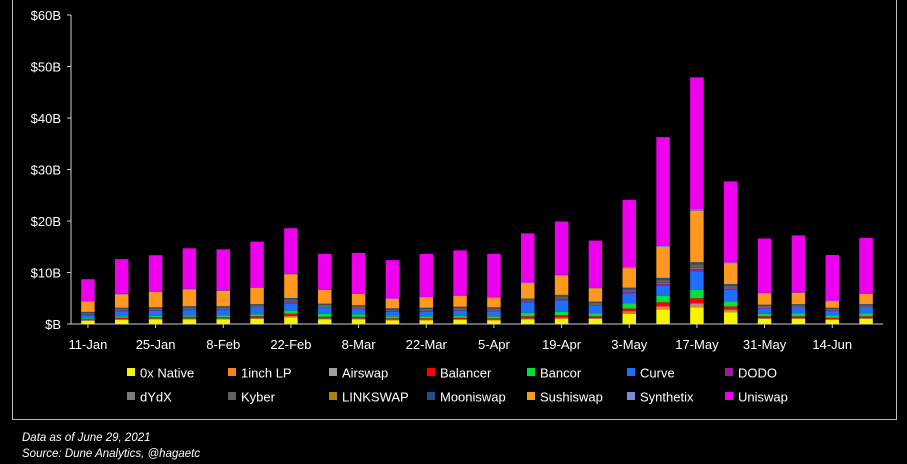  What do you see at coordinates (562, 344) in the screenshot?
I see `x-tick-label: 19-Apr` at bounding box center [562, 344].